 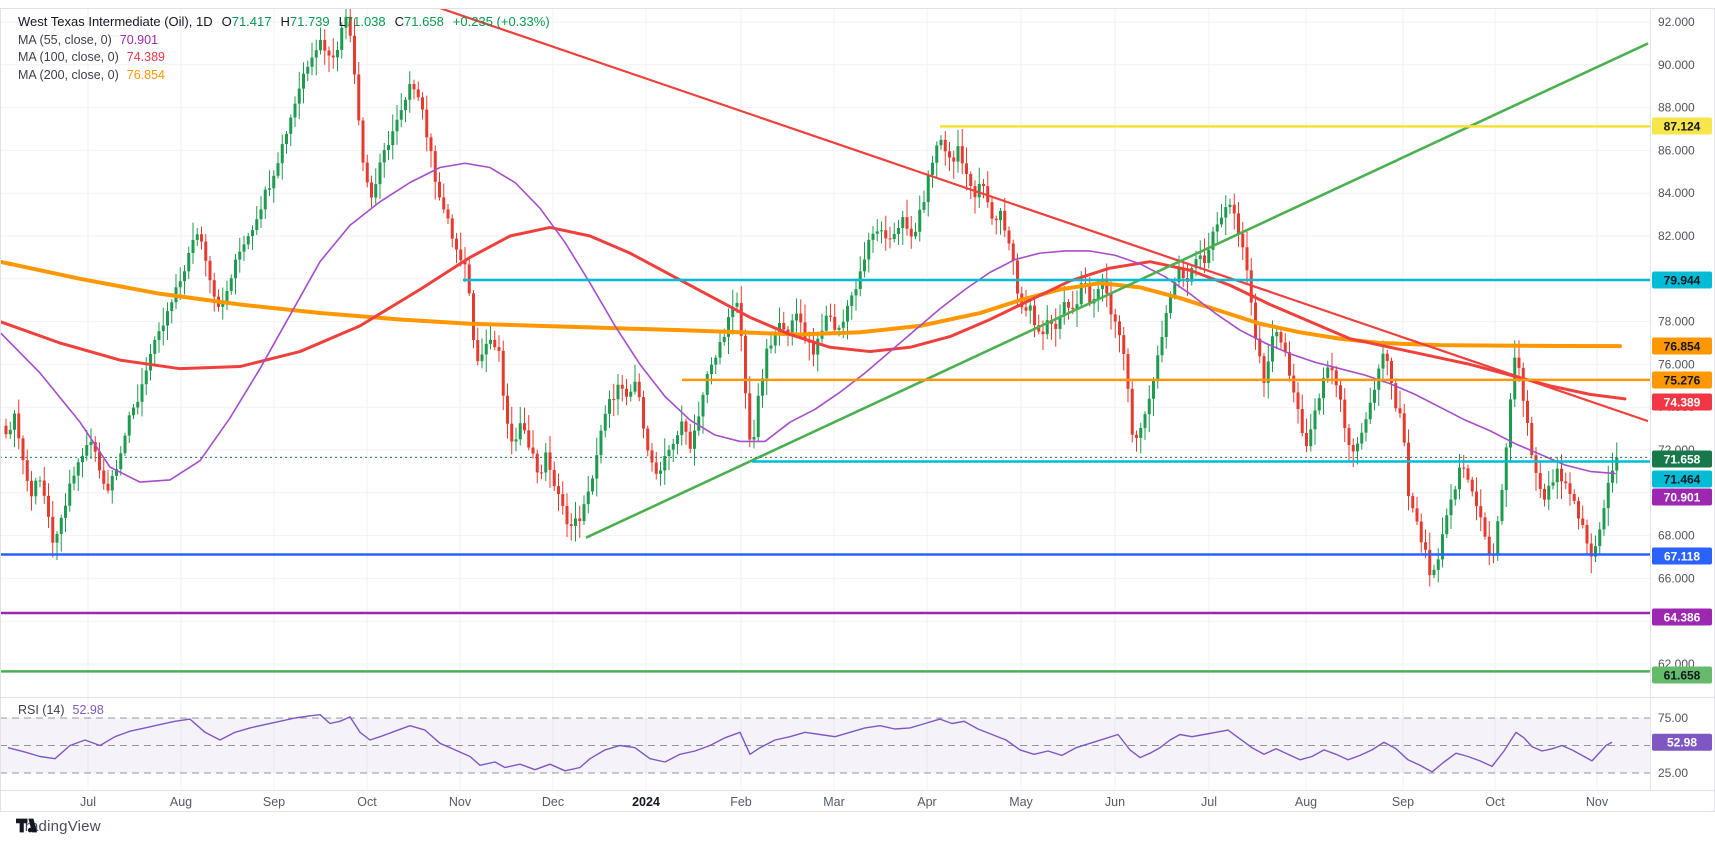 What do you see at coordinates (1682, 381) in the screenshot?
I see `svg-text: 75.276` at bounding box center [1682, 381].